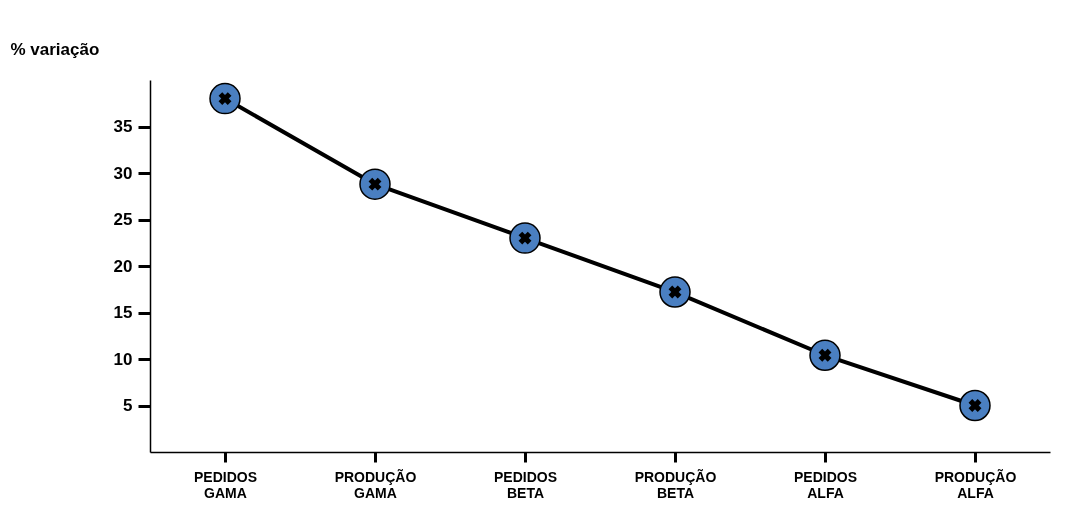 The width and height of the screenshot is (1067, 516). What do you see at coordinates (123, 359) in the screenshot?
I see `y-tick-label: 10` at bounding box center [123, 359].